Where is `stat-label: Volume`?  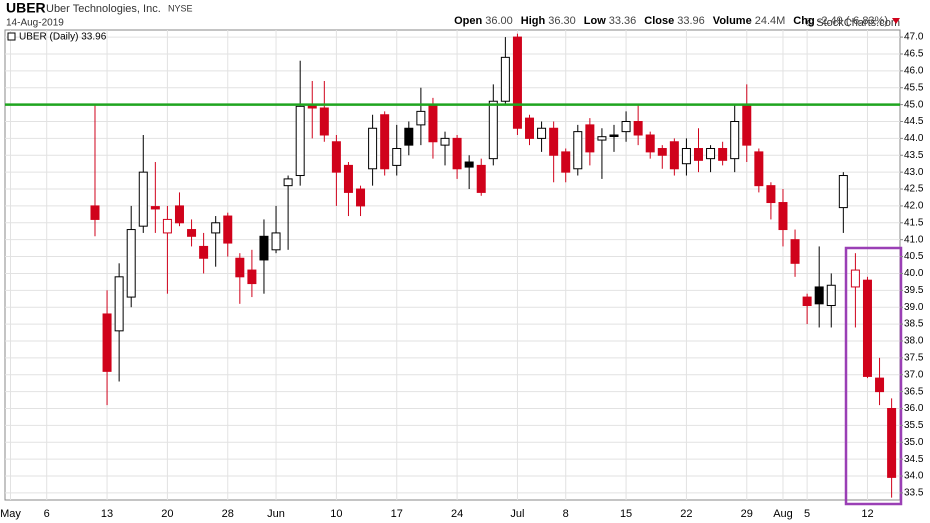
stat-label: Volume is located at coordinates (732, 21).